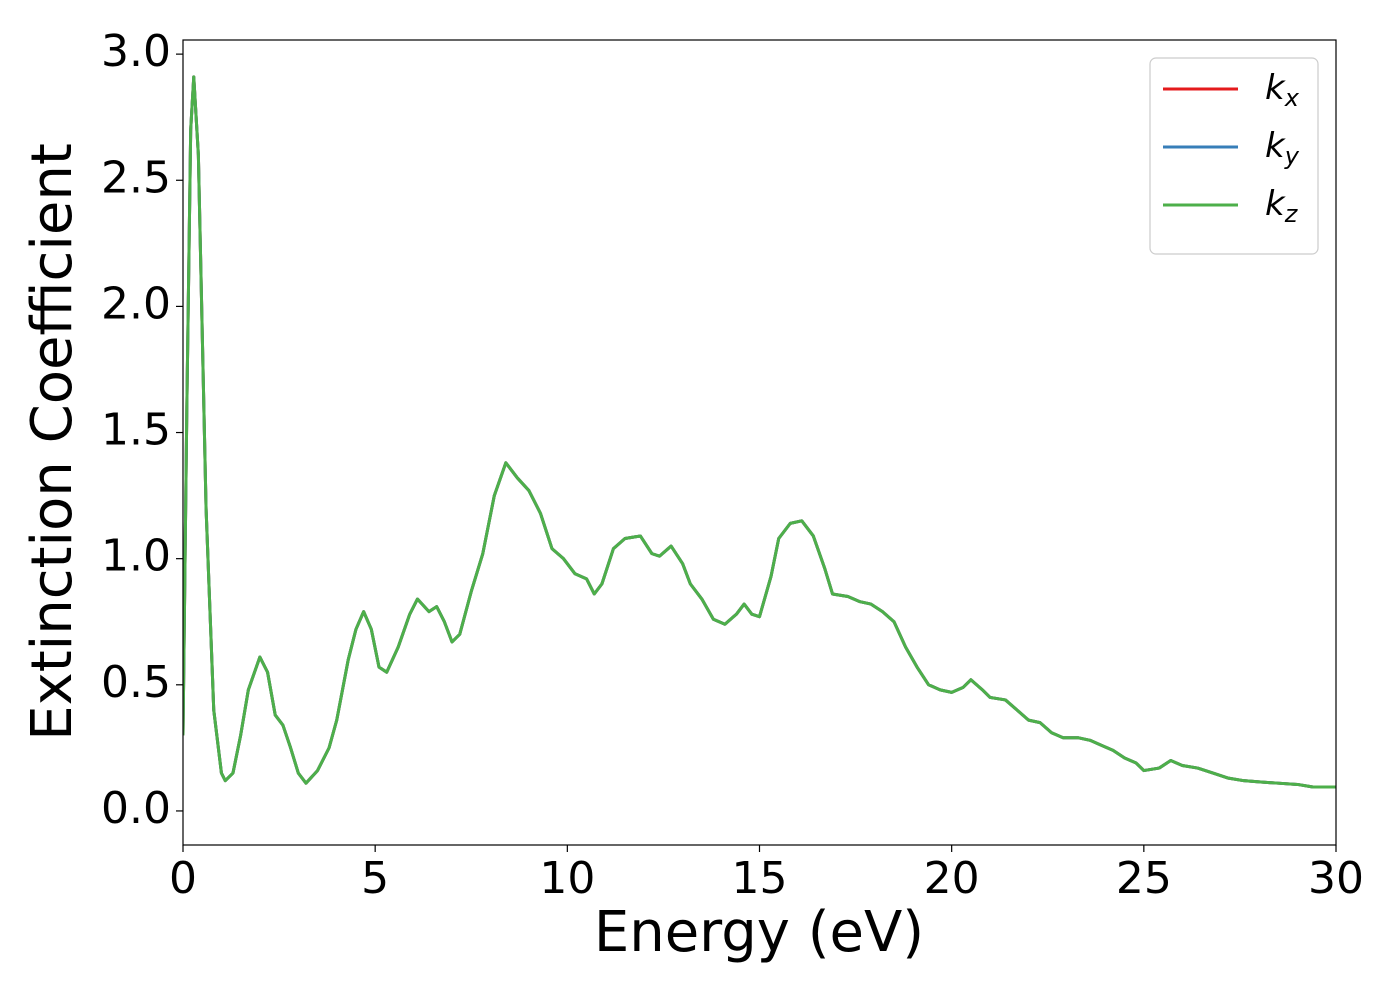 The image size is (1400, 1000). I want to click on legend-label: kx, so click(1282, 90).